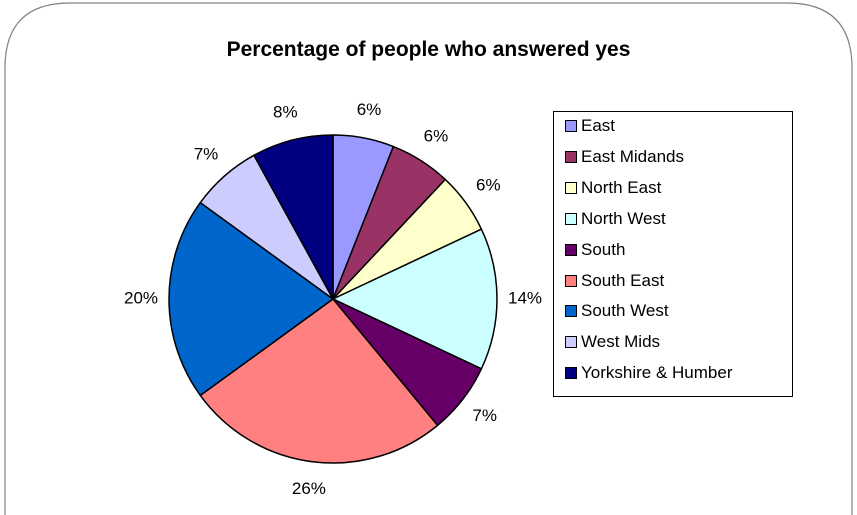  Describe the element at coordinates (632, 156) in the screenshot. I see `legend-label: East Midands` at that location.